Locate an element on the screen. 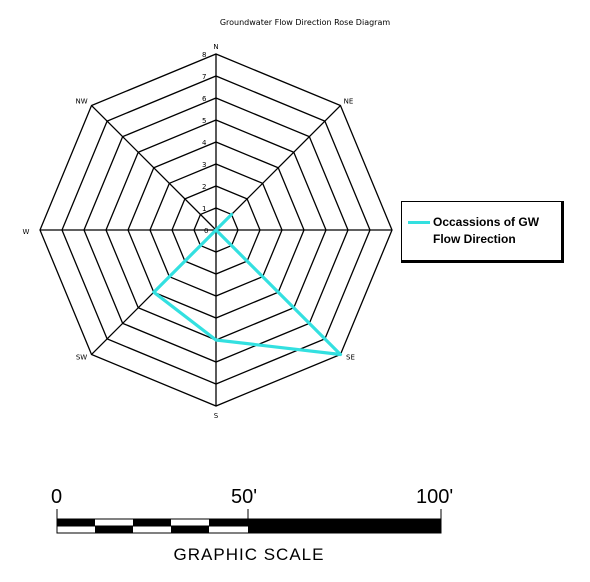 Image resolution: width=590 pixels, height=582 pixels. r-tick-label: 4 is located at coordinates (204, 143).